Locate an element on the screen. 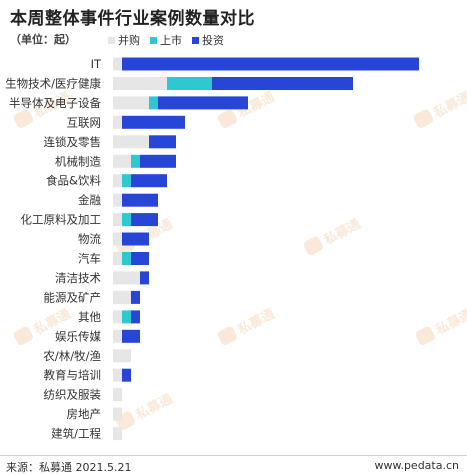 Image resolution: width=467 pixels, height=475 pixels. category-label: 机械制造 is located at coordinates (78, 161).